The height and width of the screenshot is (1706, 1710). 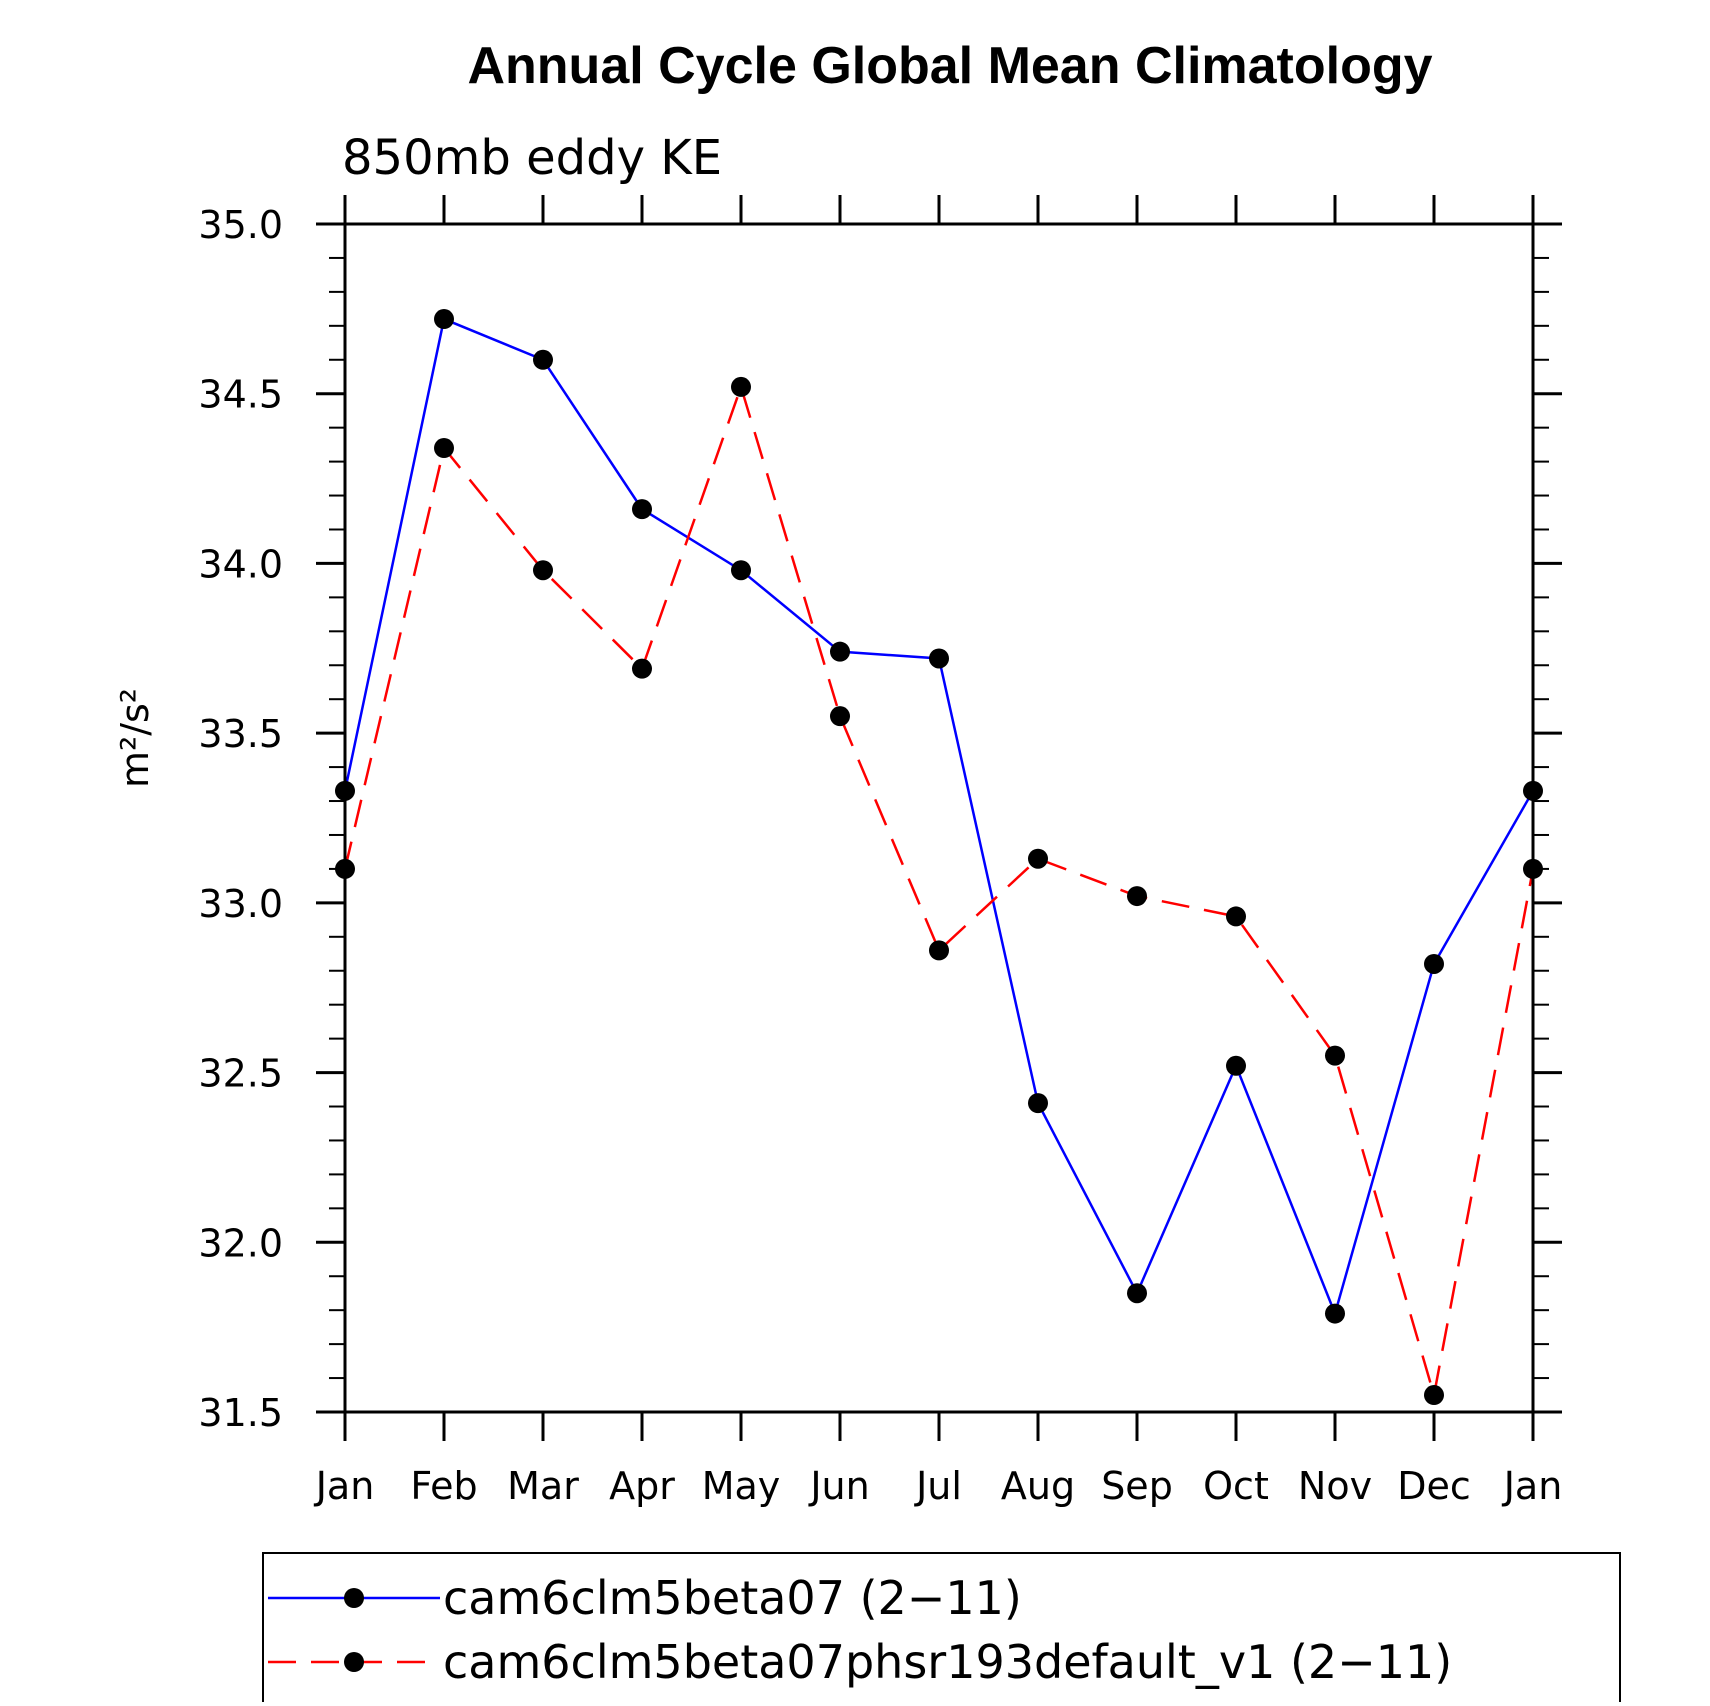 I want to click on x-tick-label: Oct, so click(x=1236, y=1486).